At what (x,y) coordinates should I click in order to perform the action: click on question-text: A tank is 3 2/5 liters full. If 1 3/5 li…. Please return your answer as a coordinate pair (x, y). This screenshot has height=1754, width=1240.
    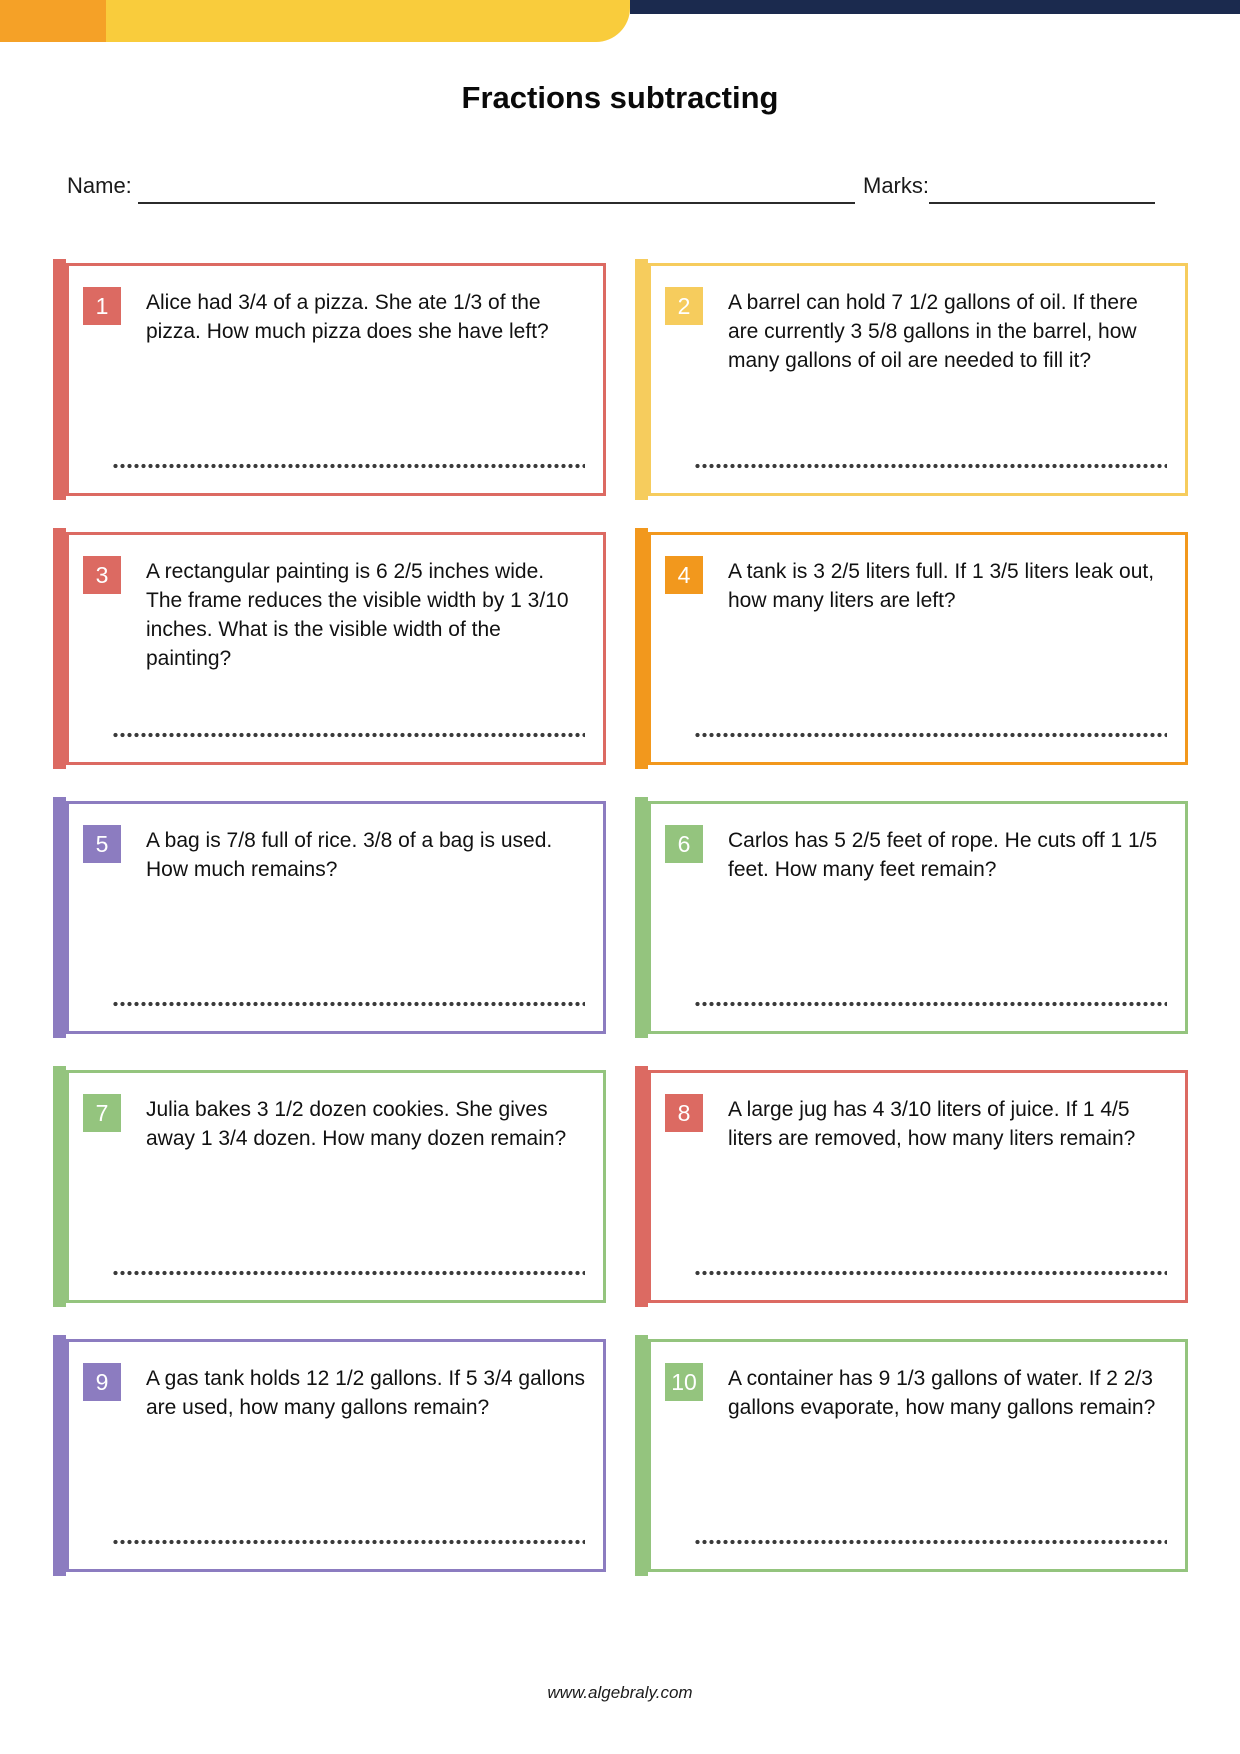
    Looking at the image, I should click on (941, 586).